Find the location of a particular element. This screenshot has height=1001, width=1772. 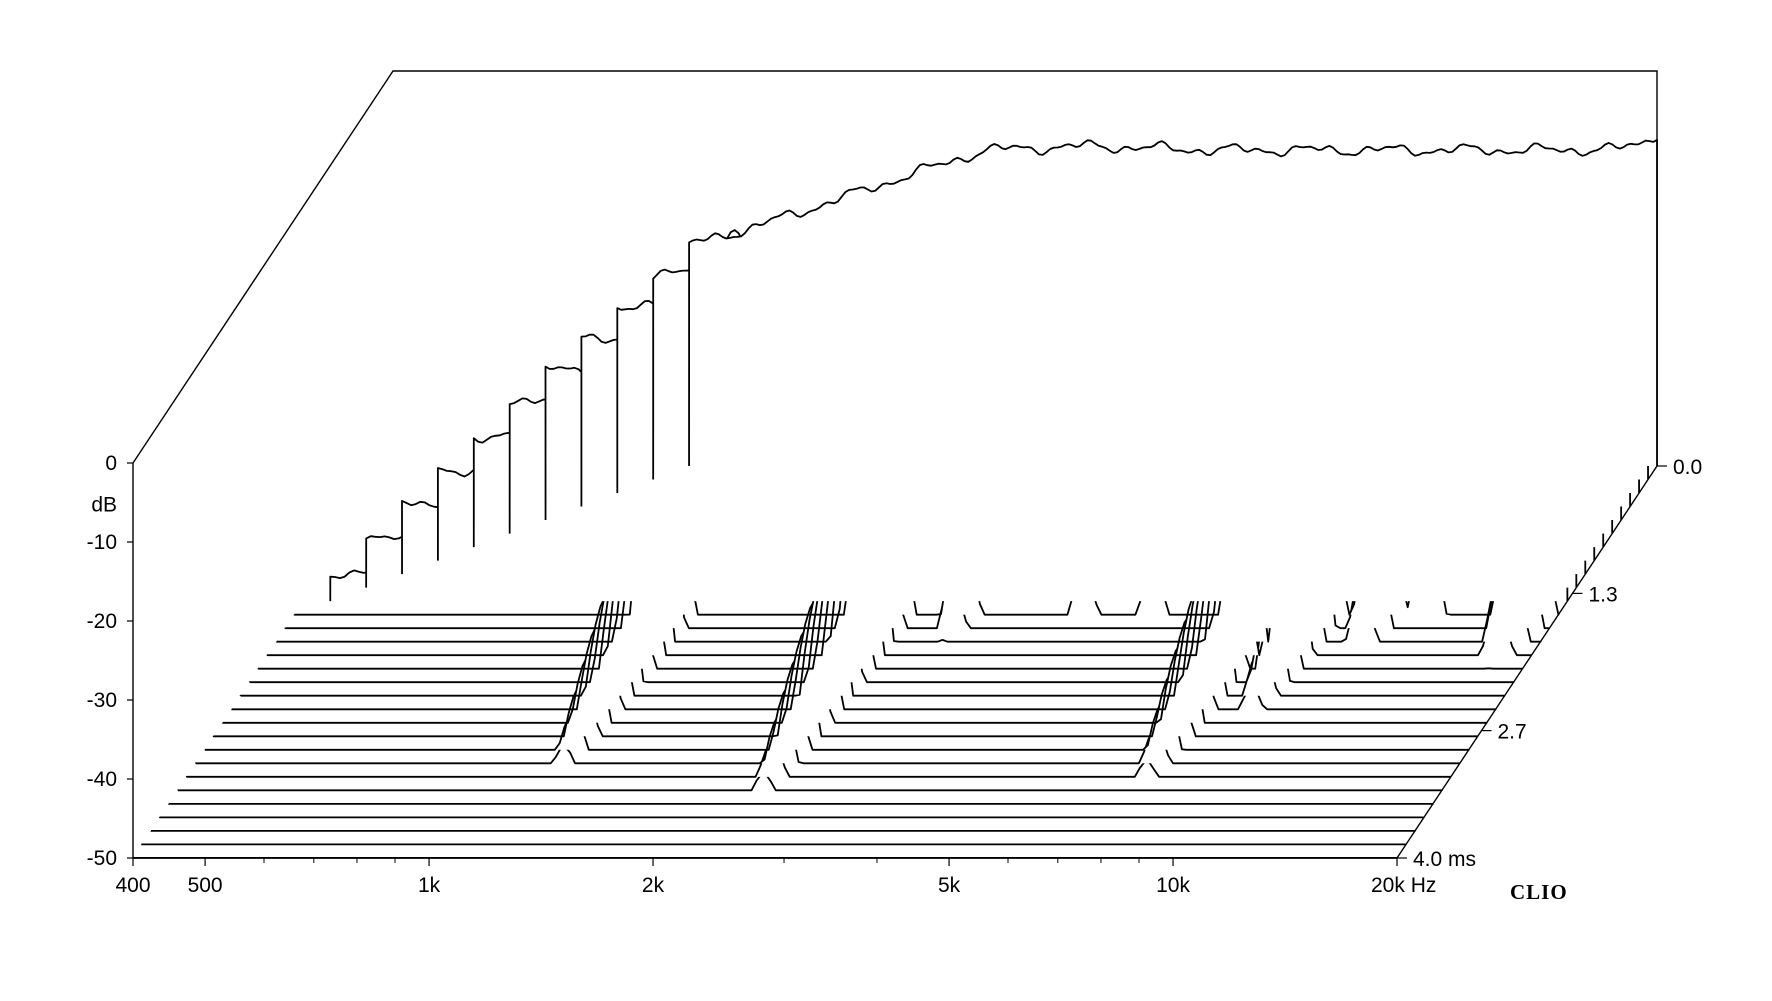

time-tick-label: 2.7 is located at coordinates (1512, 732).